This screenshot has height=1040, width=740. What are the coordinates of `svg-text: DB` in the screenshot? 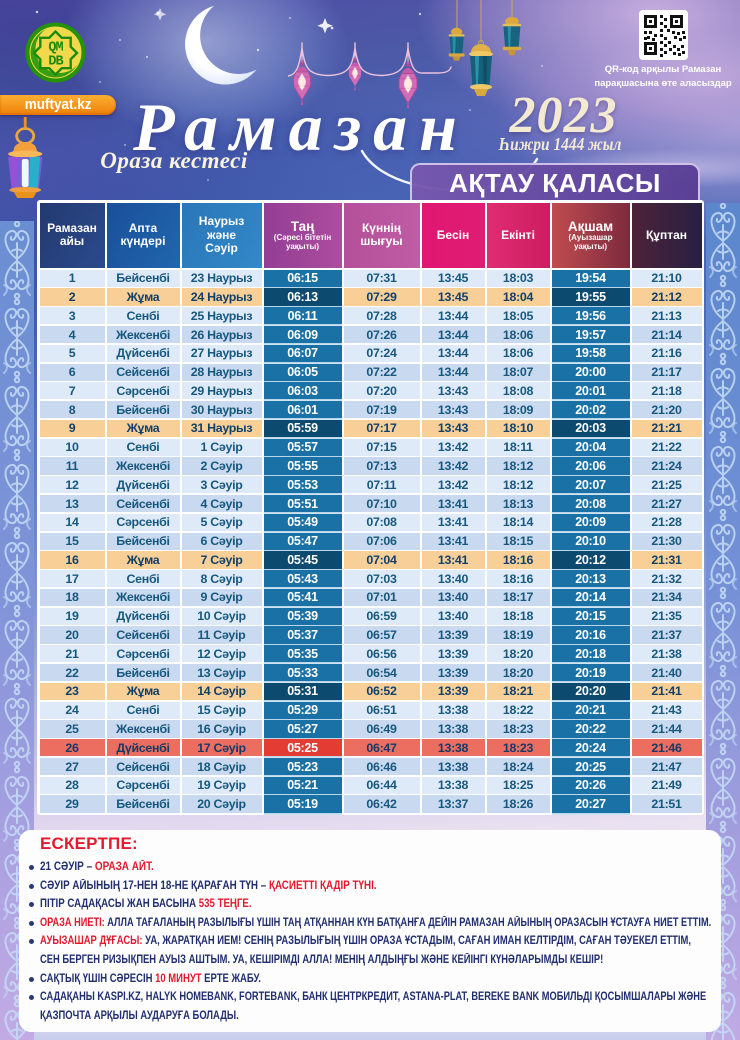 It's located at (55, 62).